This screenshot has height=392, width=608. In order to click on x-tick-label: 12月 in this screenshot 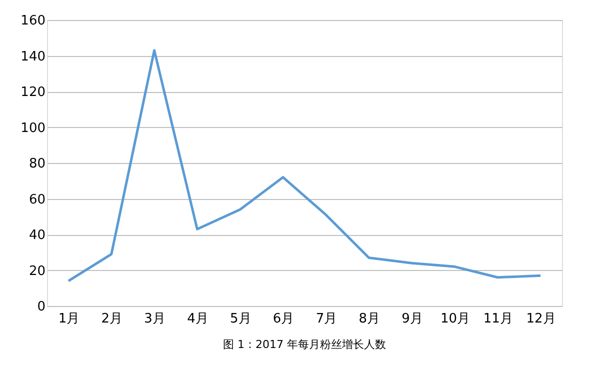, I will do `click(541, 319)`.